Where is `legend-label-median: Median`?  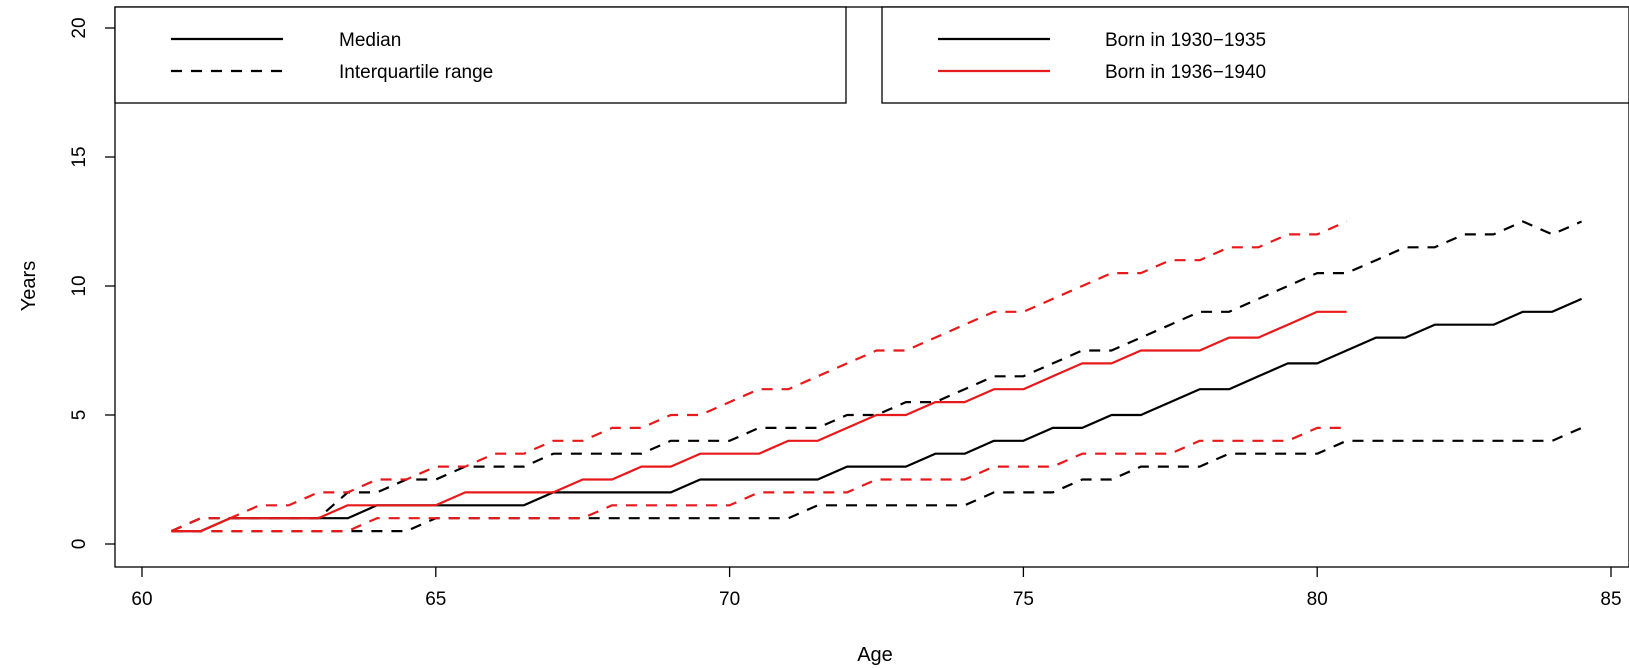
legend-label-median: Median is located at coordinates (370, 40).